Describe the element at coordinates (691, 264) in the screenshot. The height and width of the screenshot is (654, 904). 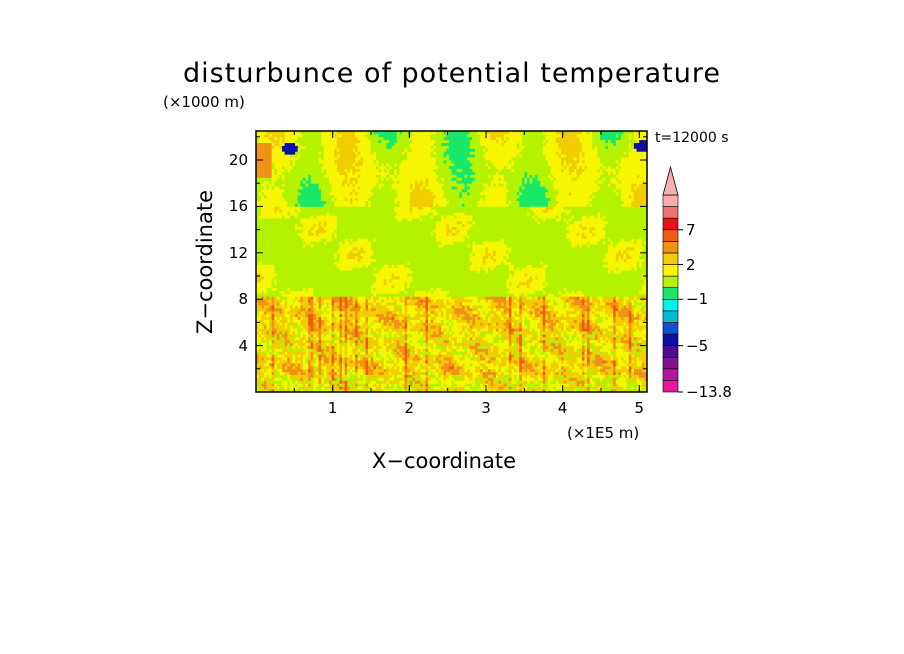
I see `colorbar-tick-label: 2` at that location.